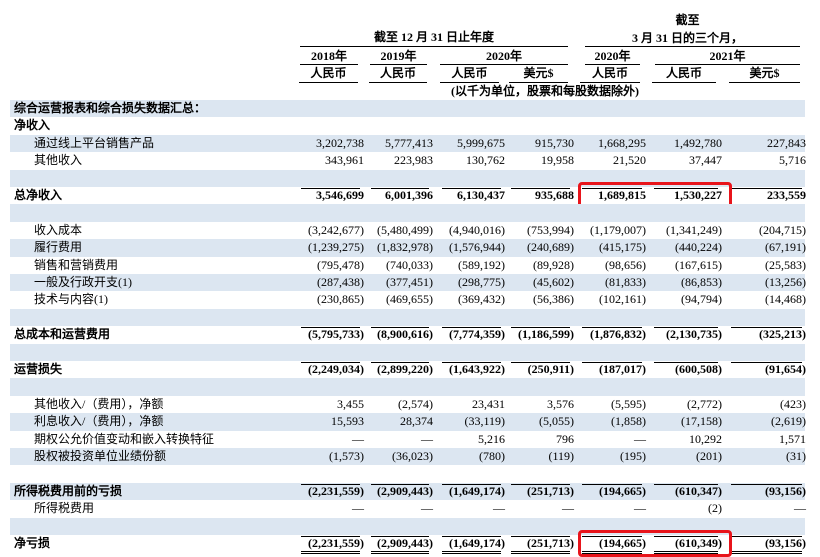 The image size is (820, 557). What do you see at coordinates (477, 490) in the screenshot?
I see `cell-value: (1,649,174)` at bounding box center [477, 490].